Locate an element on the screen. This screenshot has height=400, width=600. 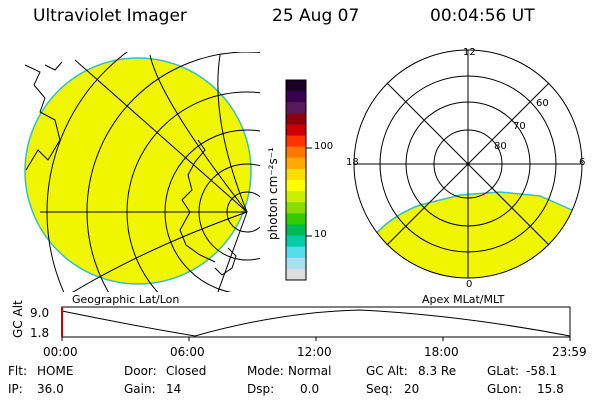
mlt-label-6: 6 is located at coordinates (582, 162).